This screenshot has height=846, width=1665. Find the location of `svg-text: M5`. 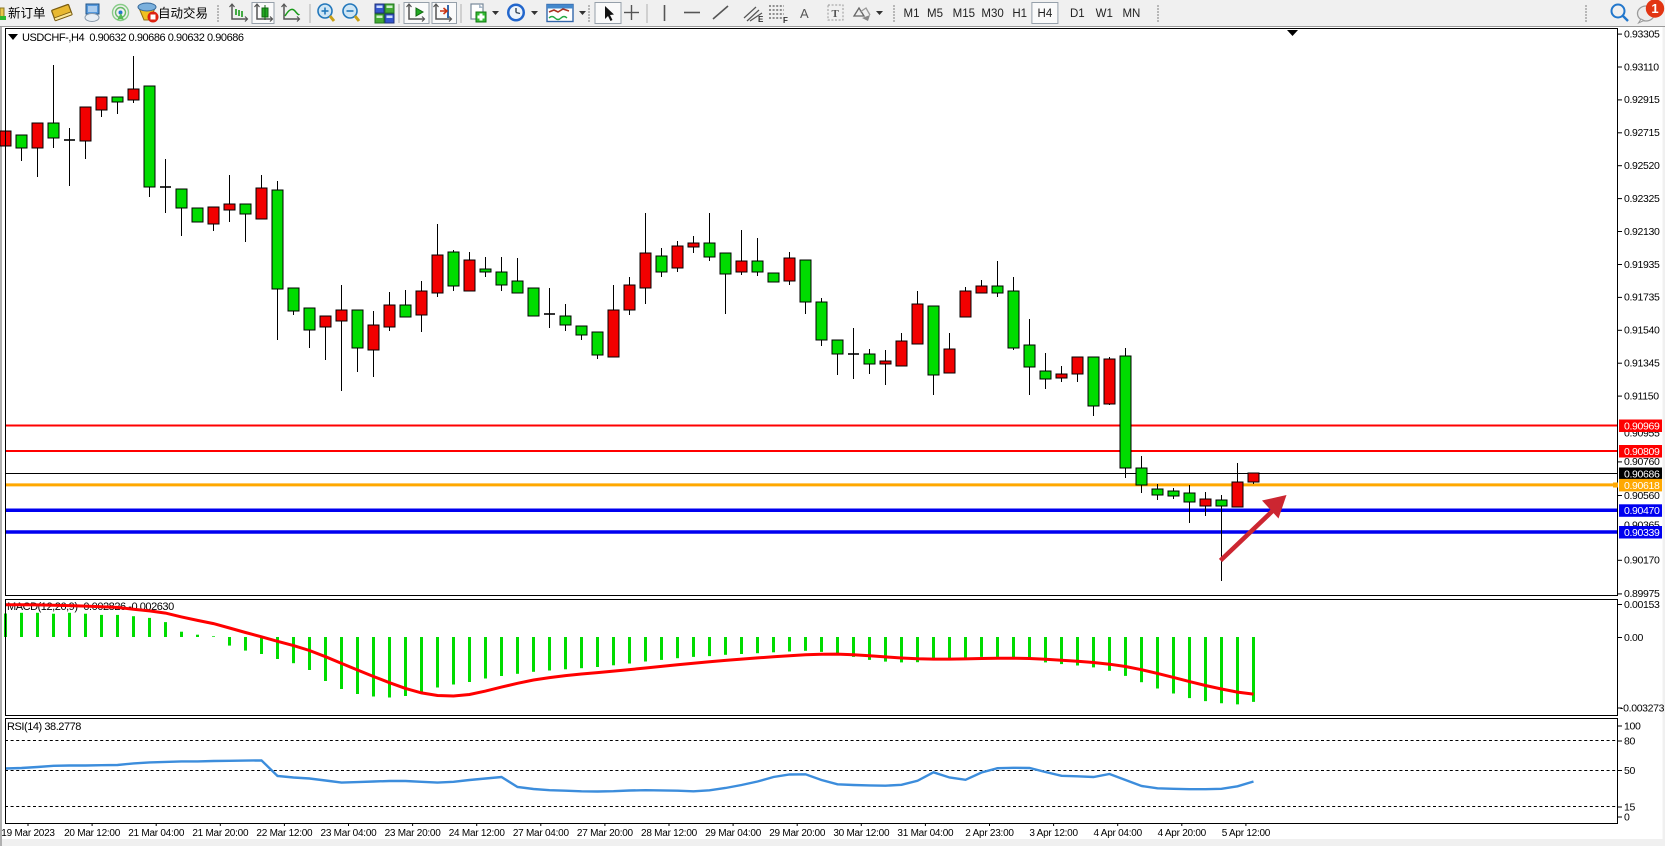

svg-text: M5 is located at coordinates (935, 14).